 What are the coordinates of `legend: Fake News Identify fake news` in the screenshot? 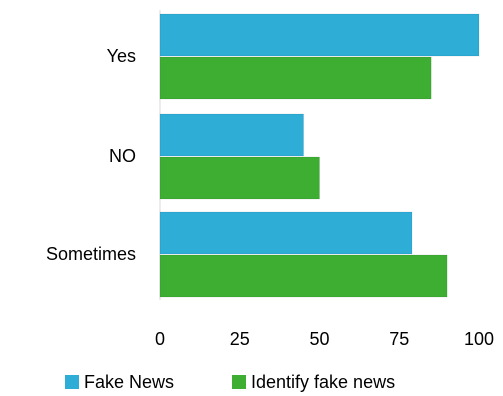 It's located at (230, 382).